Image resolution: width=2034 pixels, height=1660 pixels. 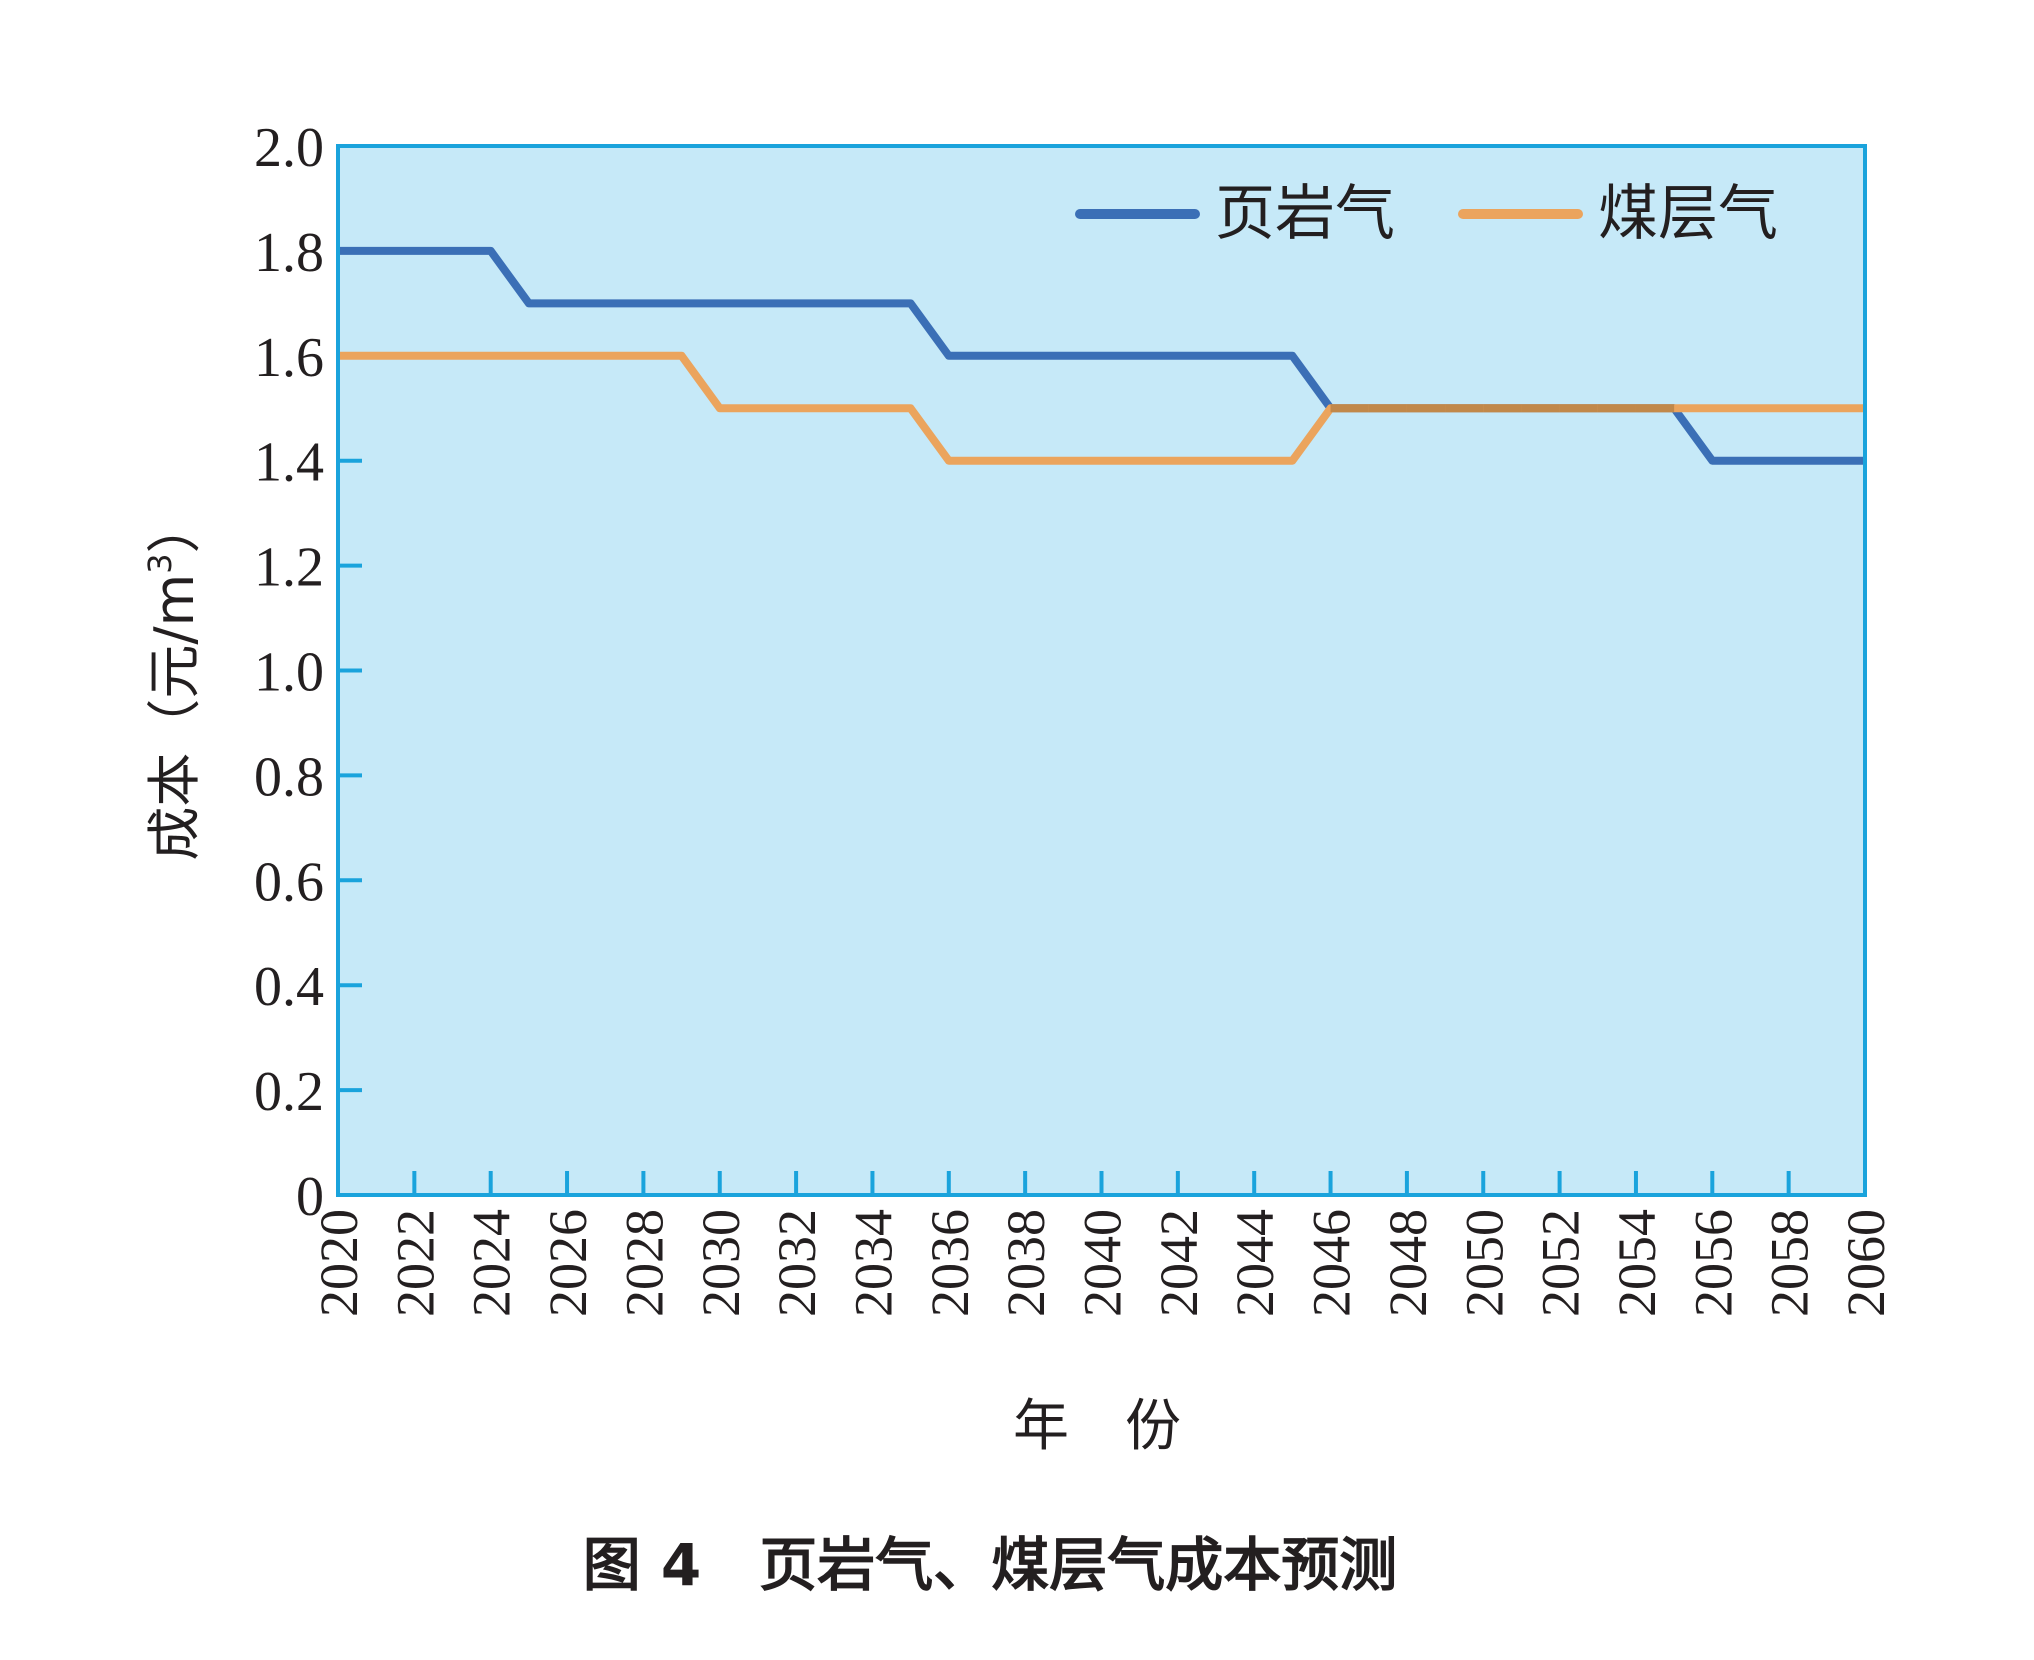 I want to click on y-axis-title-main: 成本（元/m, so click(x=174, y=717).